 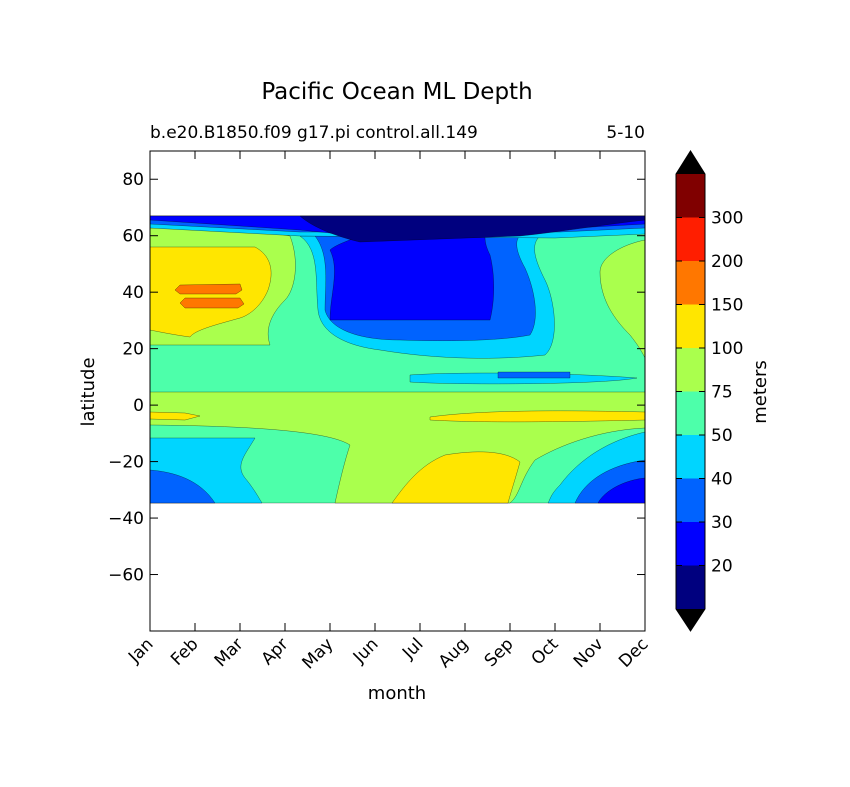 I want to click on x-axis-label: month, so click(x=397, y=693).